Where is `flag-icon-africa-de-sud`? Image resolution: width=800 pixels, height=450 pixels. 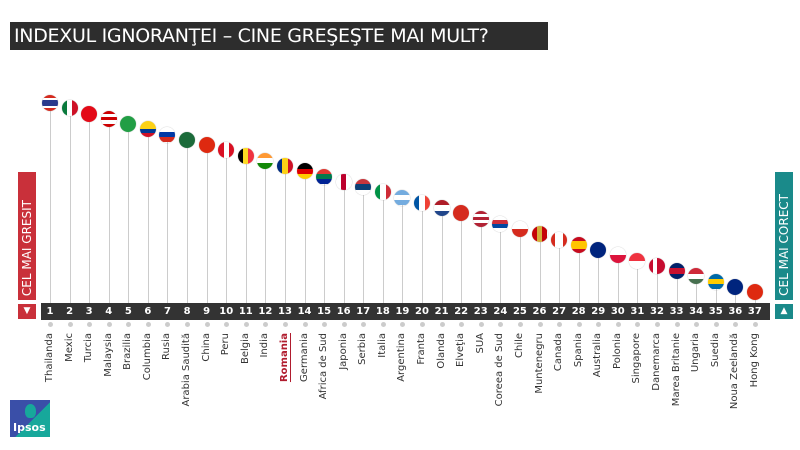 flag-icon-africa-de-sud is located at coordinates (324, 176).